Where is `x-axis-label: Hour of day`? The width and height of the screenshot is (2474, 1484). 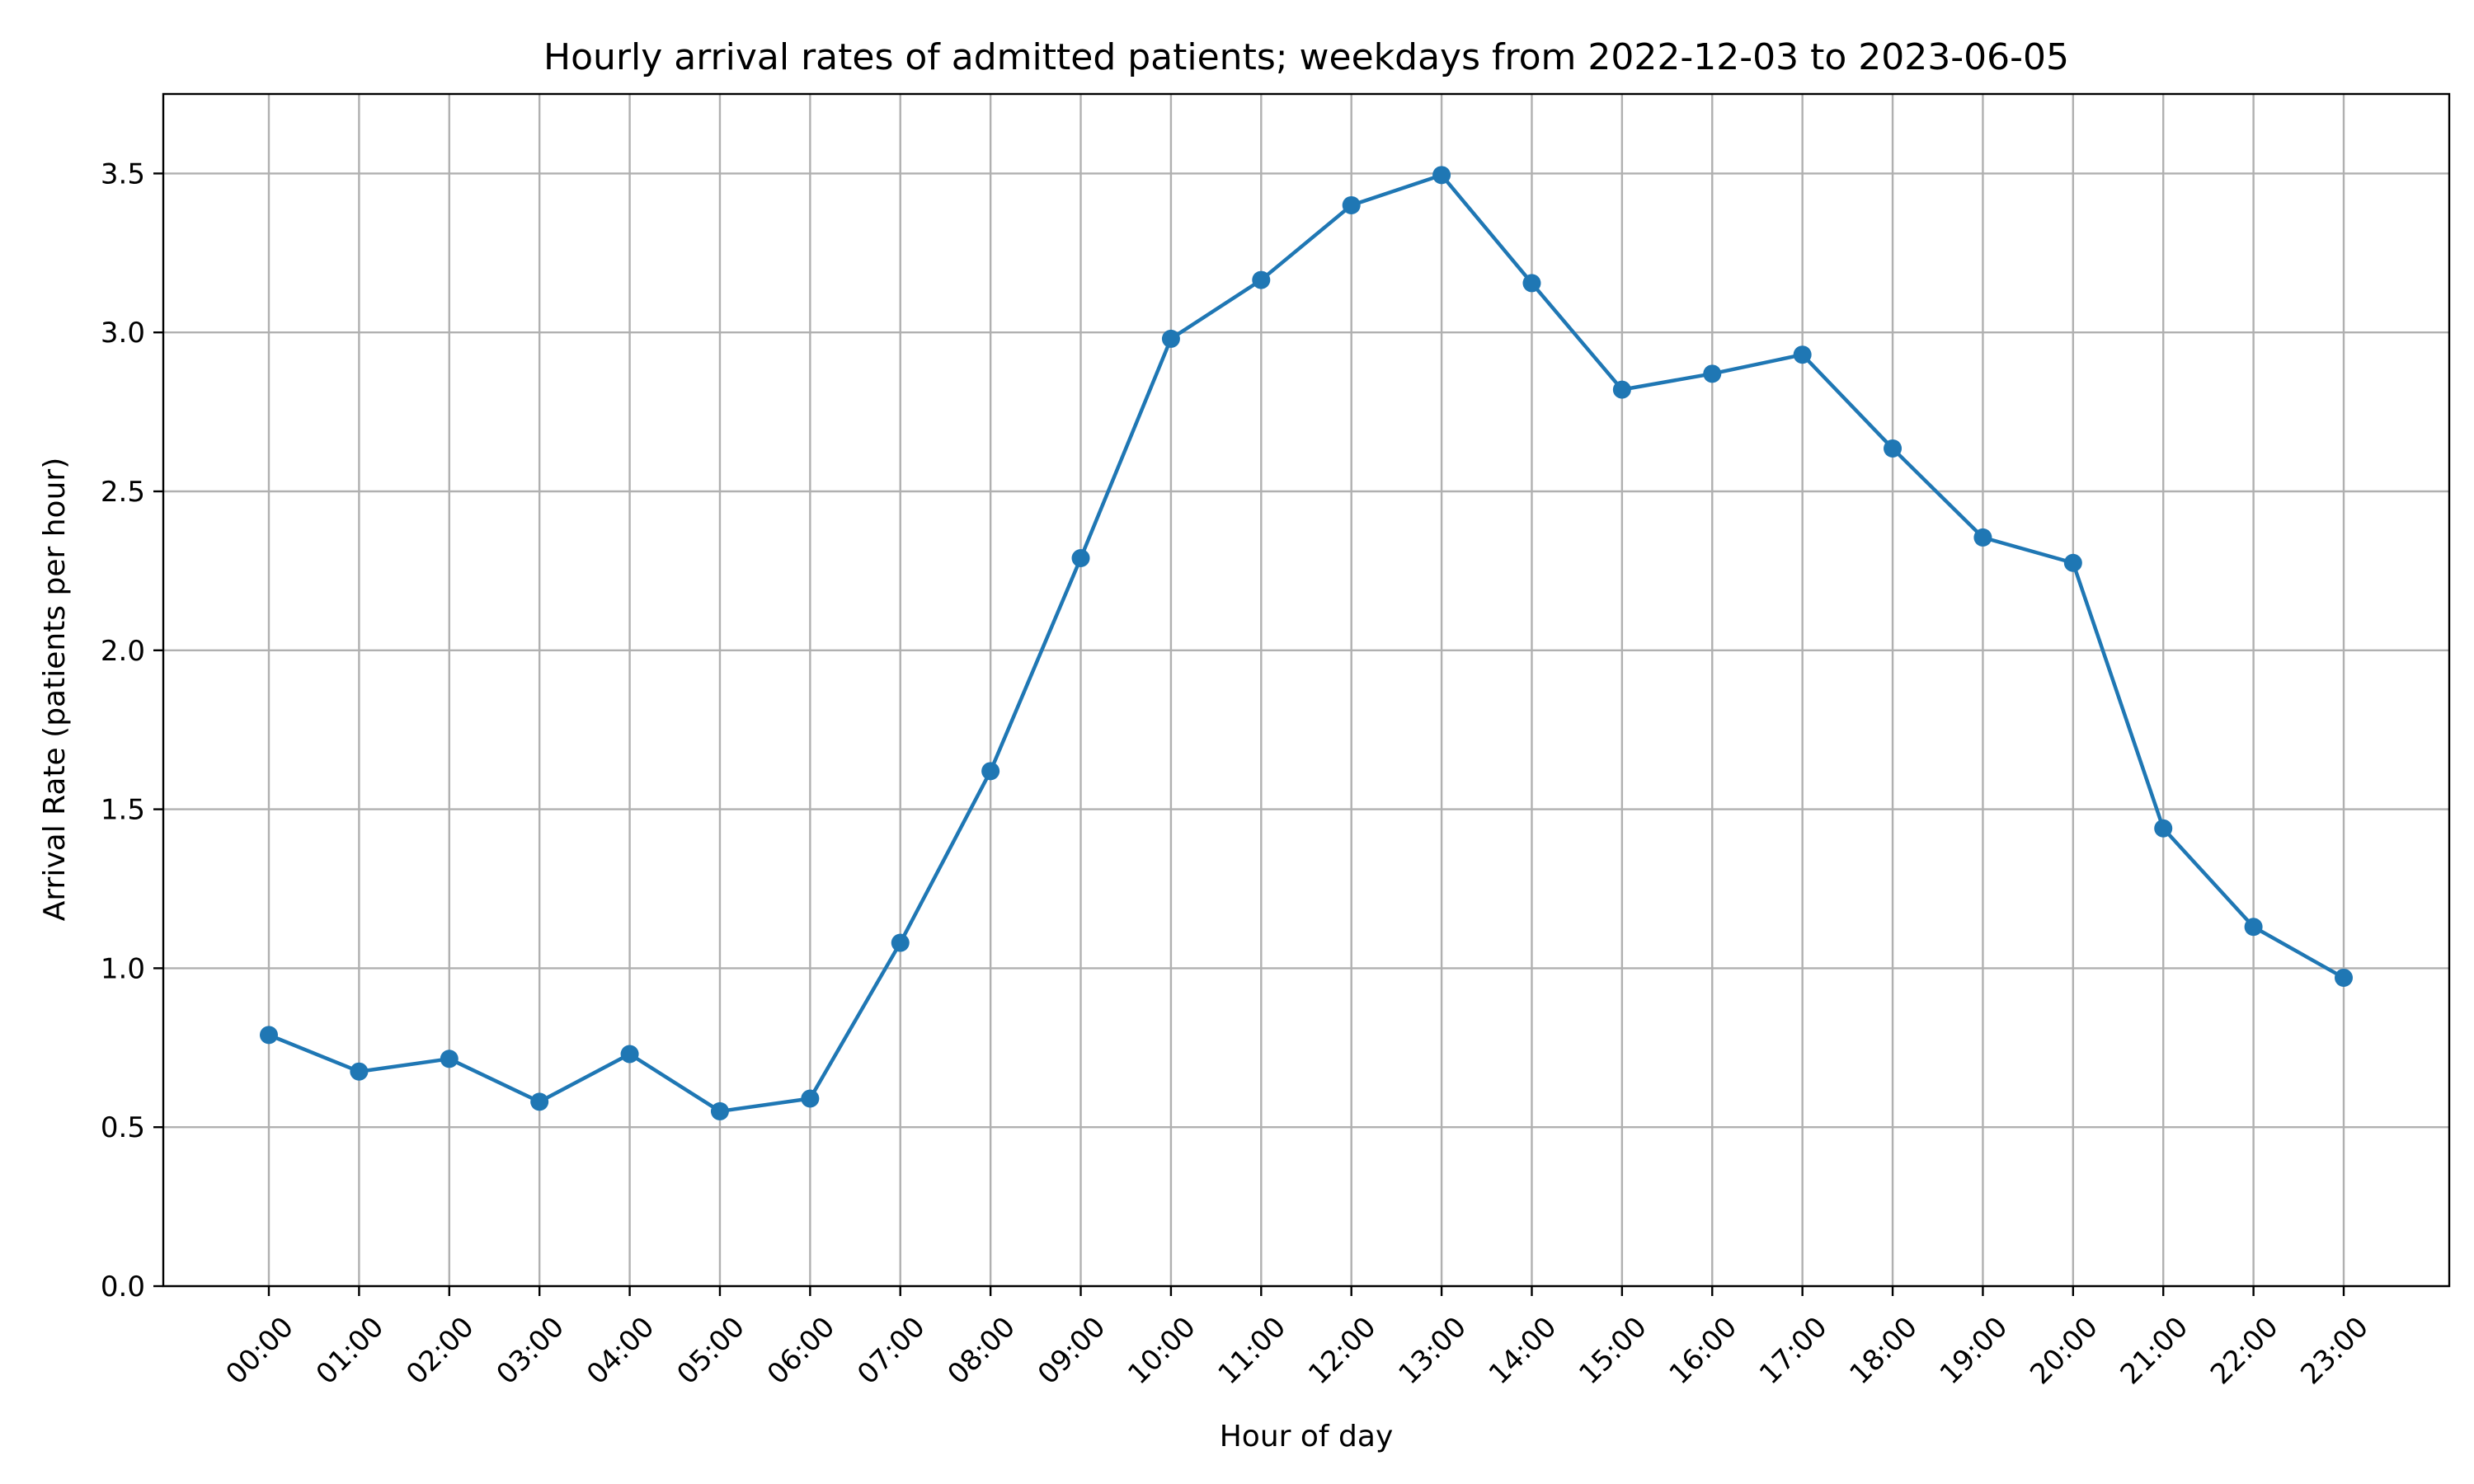
x-axis-label: Hour of day is located at coordinates (1307, 1436).